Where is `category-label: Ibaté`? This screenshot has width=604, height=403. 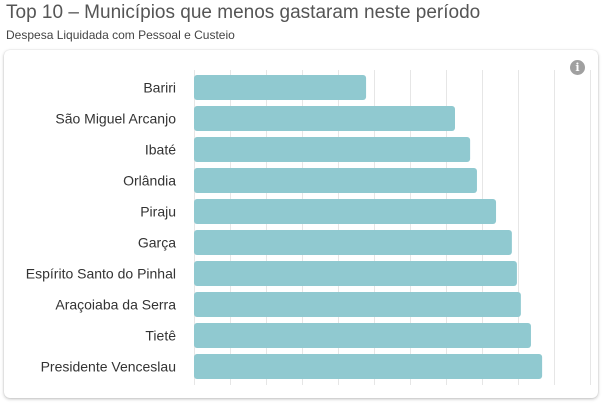
category-label: Ibaté is located at coordinates (160, 150).